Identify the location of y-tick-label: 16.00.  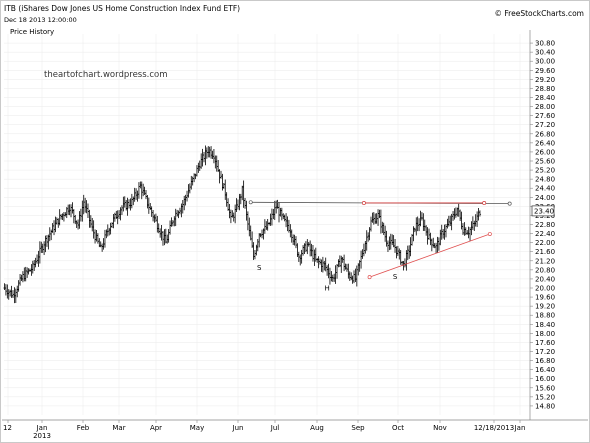
(545, 379).